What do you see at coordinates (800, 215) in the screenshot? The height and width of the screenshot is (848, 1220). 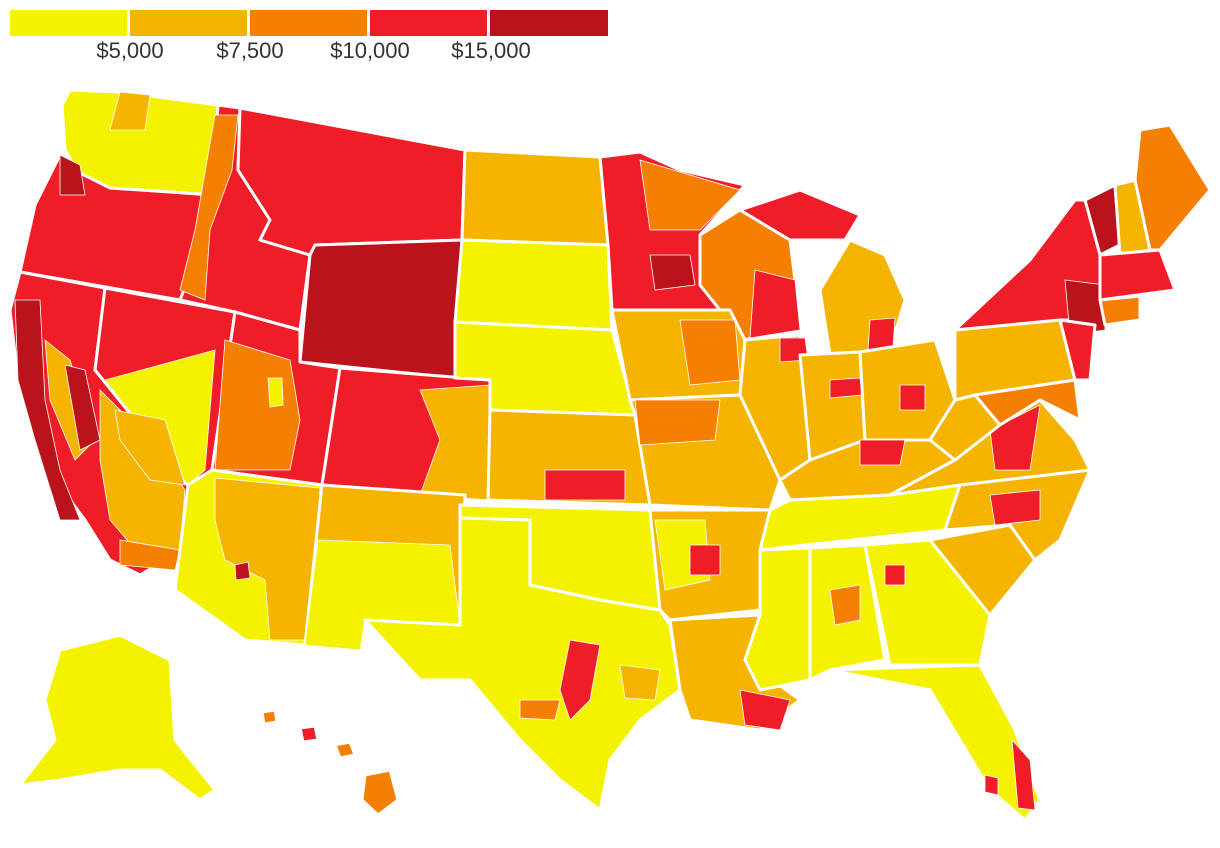 I see `state-michigan-up` at bounding box center [800, 215].